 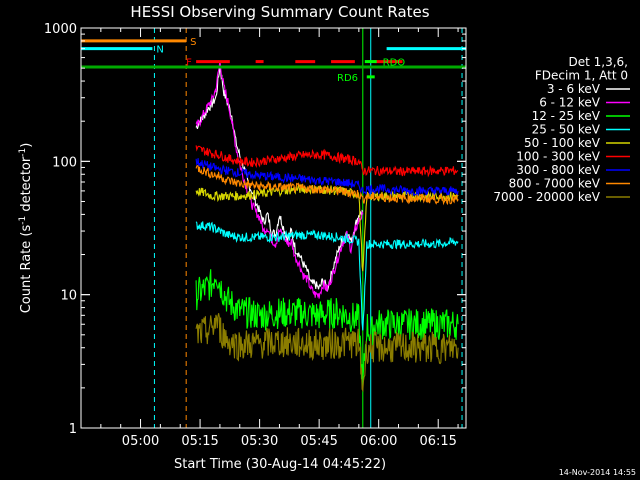 What do you see at coordinates (26, 228) in the screenshot?
I see `y-axis-label: Count Rate (s-1 detector-1)` at bounding box center [26, 228].